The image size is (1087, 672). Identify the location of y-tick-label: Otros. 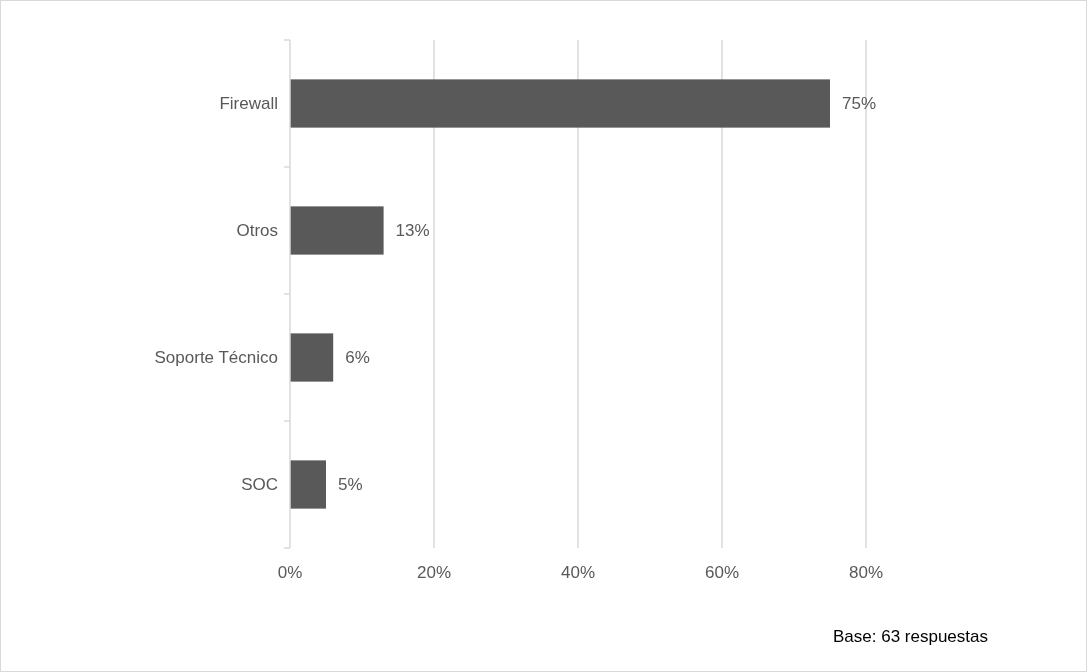
(257, 231).